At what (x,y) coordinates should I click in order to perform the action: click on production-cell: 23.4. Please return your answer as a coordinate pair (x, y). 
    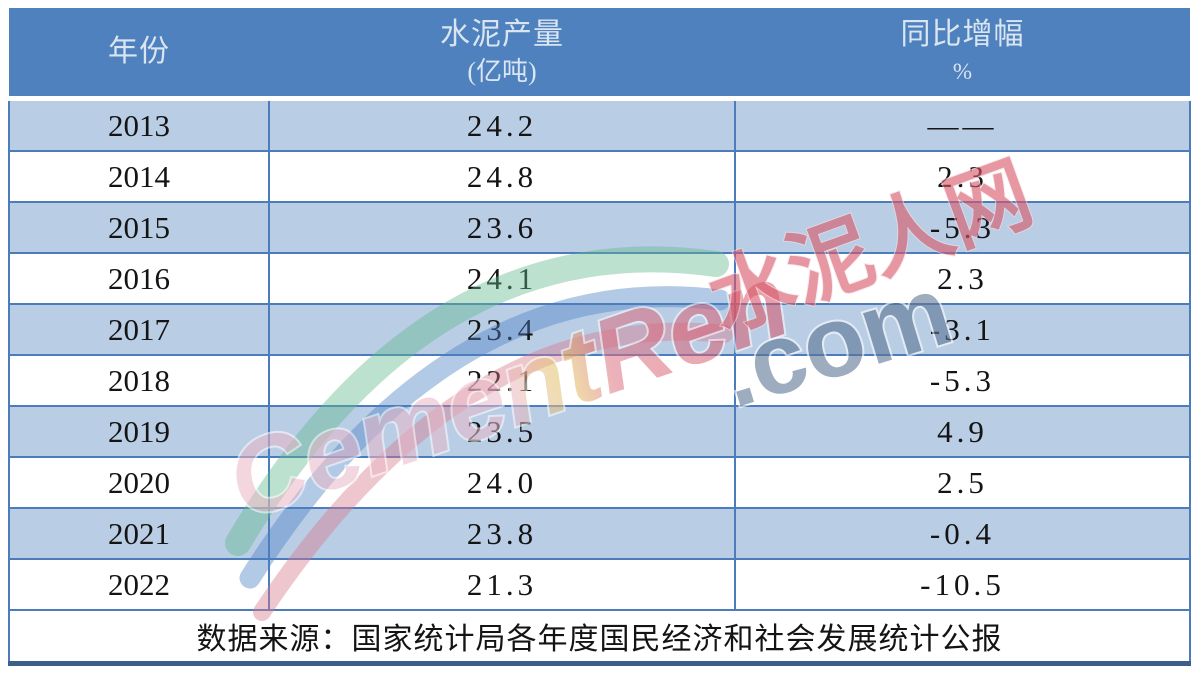
    Looking at the image, I should click on (502, 329).